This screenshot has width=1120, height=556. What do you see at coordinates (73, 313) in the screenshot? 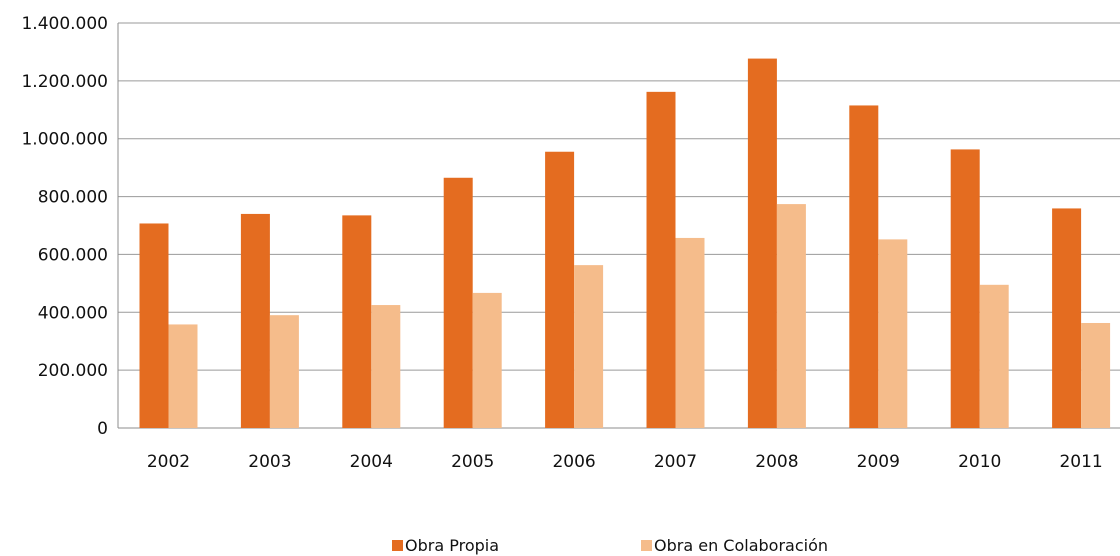
I see `y-tick-label: 400.000` at bounding box center [73, 313].